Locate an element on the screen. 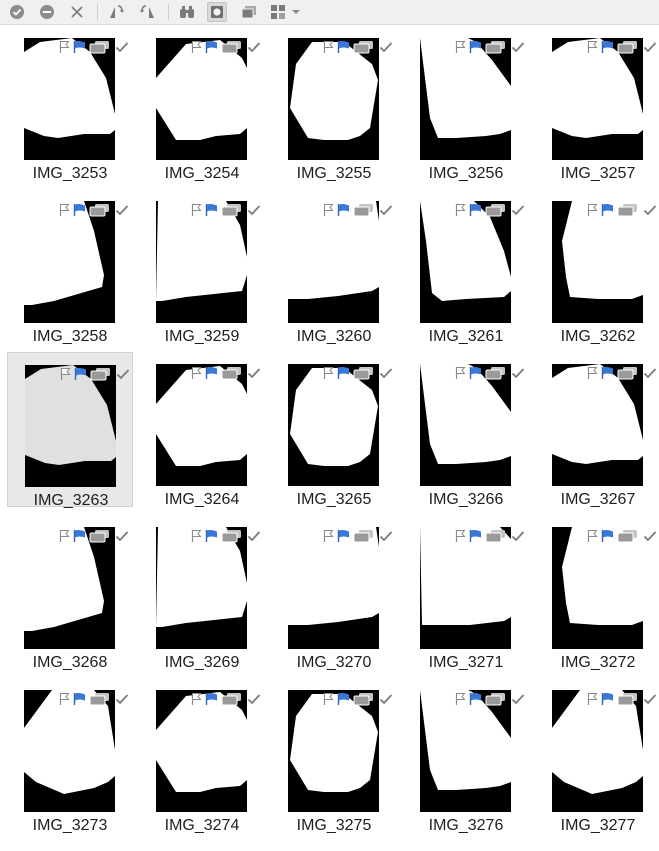 This screenshot has width=659, height=851. preview-frame-button is located at coordinates (217, 12).